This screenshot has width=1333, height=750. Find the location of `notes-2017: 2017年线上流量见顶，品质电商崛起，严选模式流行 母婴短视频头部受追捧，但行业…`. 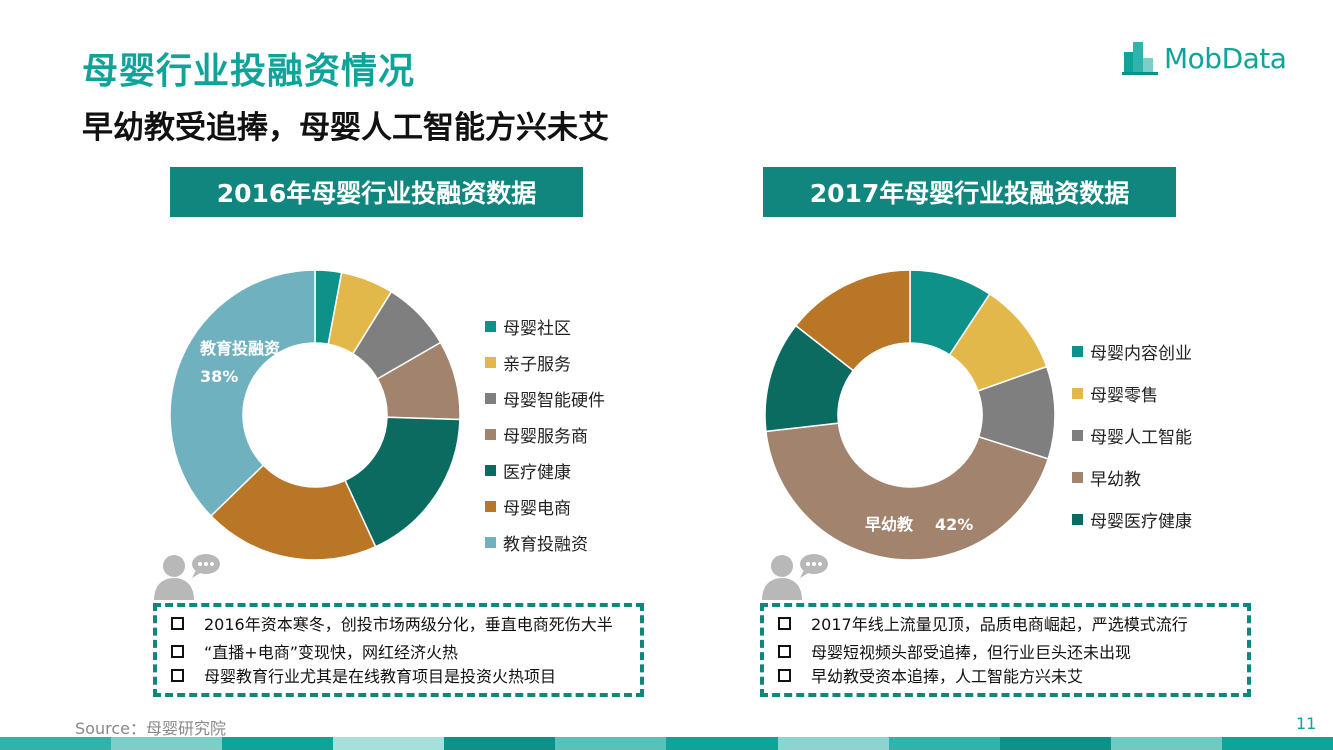

notes-2017: 2017年线上流量见顶，品质电商崛起，严选模式流行 母婴短视频头部受追捧，但行业… is located at coordinates (1005, 650).